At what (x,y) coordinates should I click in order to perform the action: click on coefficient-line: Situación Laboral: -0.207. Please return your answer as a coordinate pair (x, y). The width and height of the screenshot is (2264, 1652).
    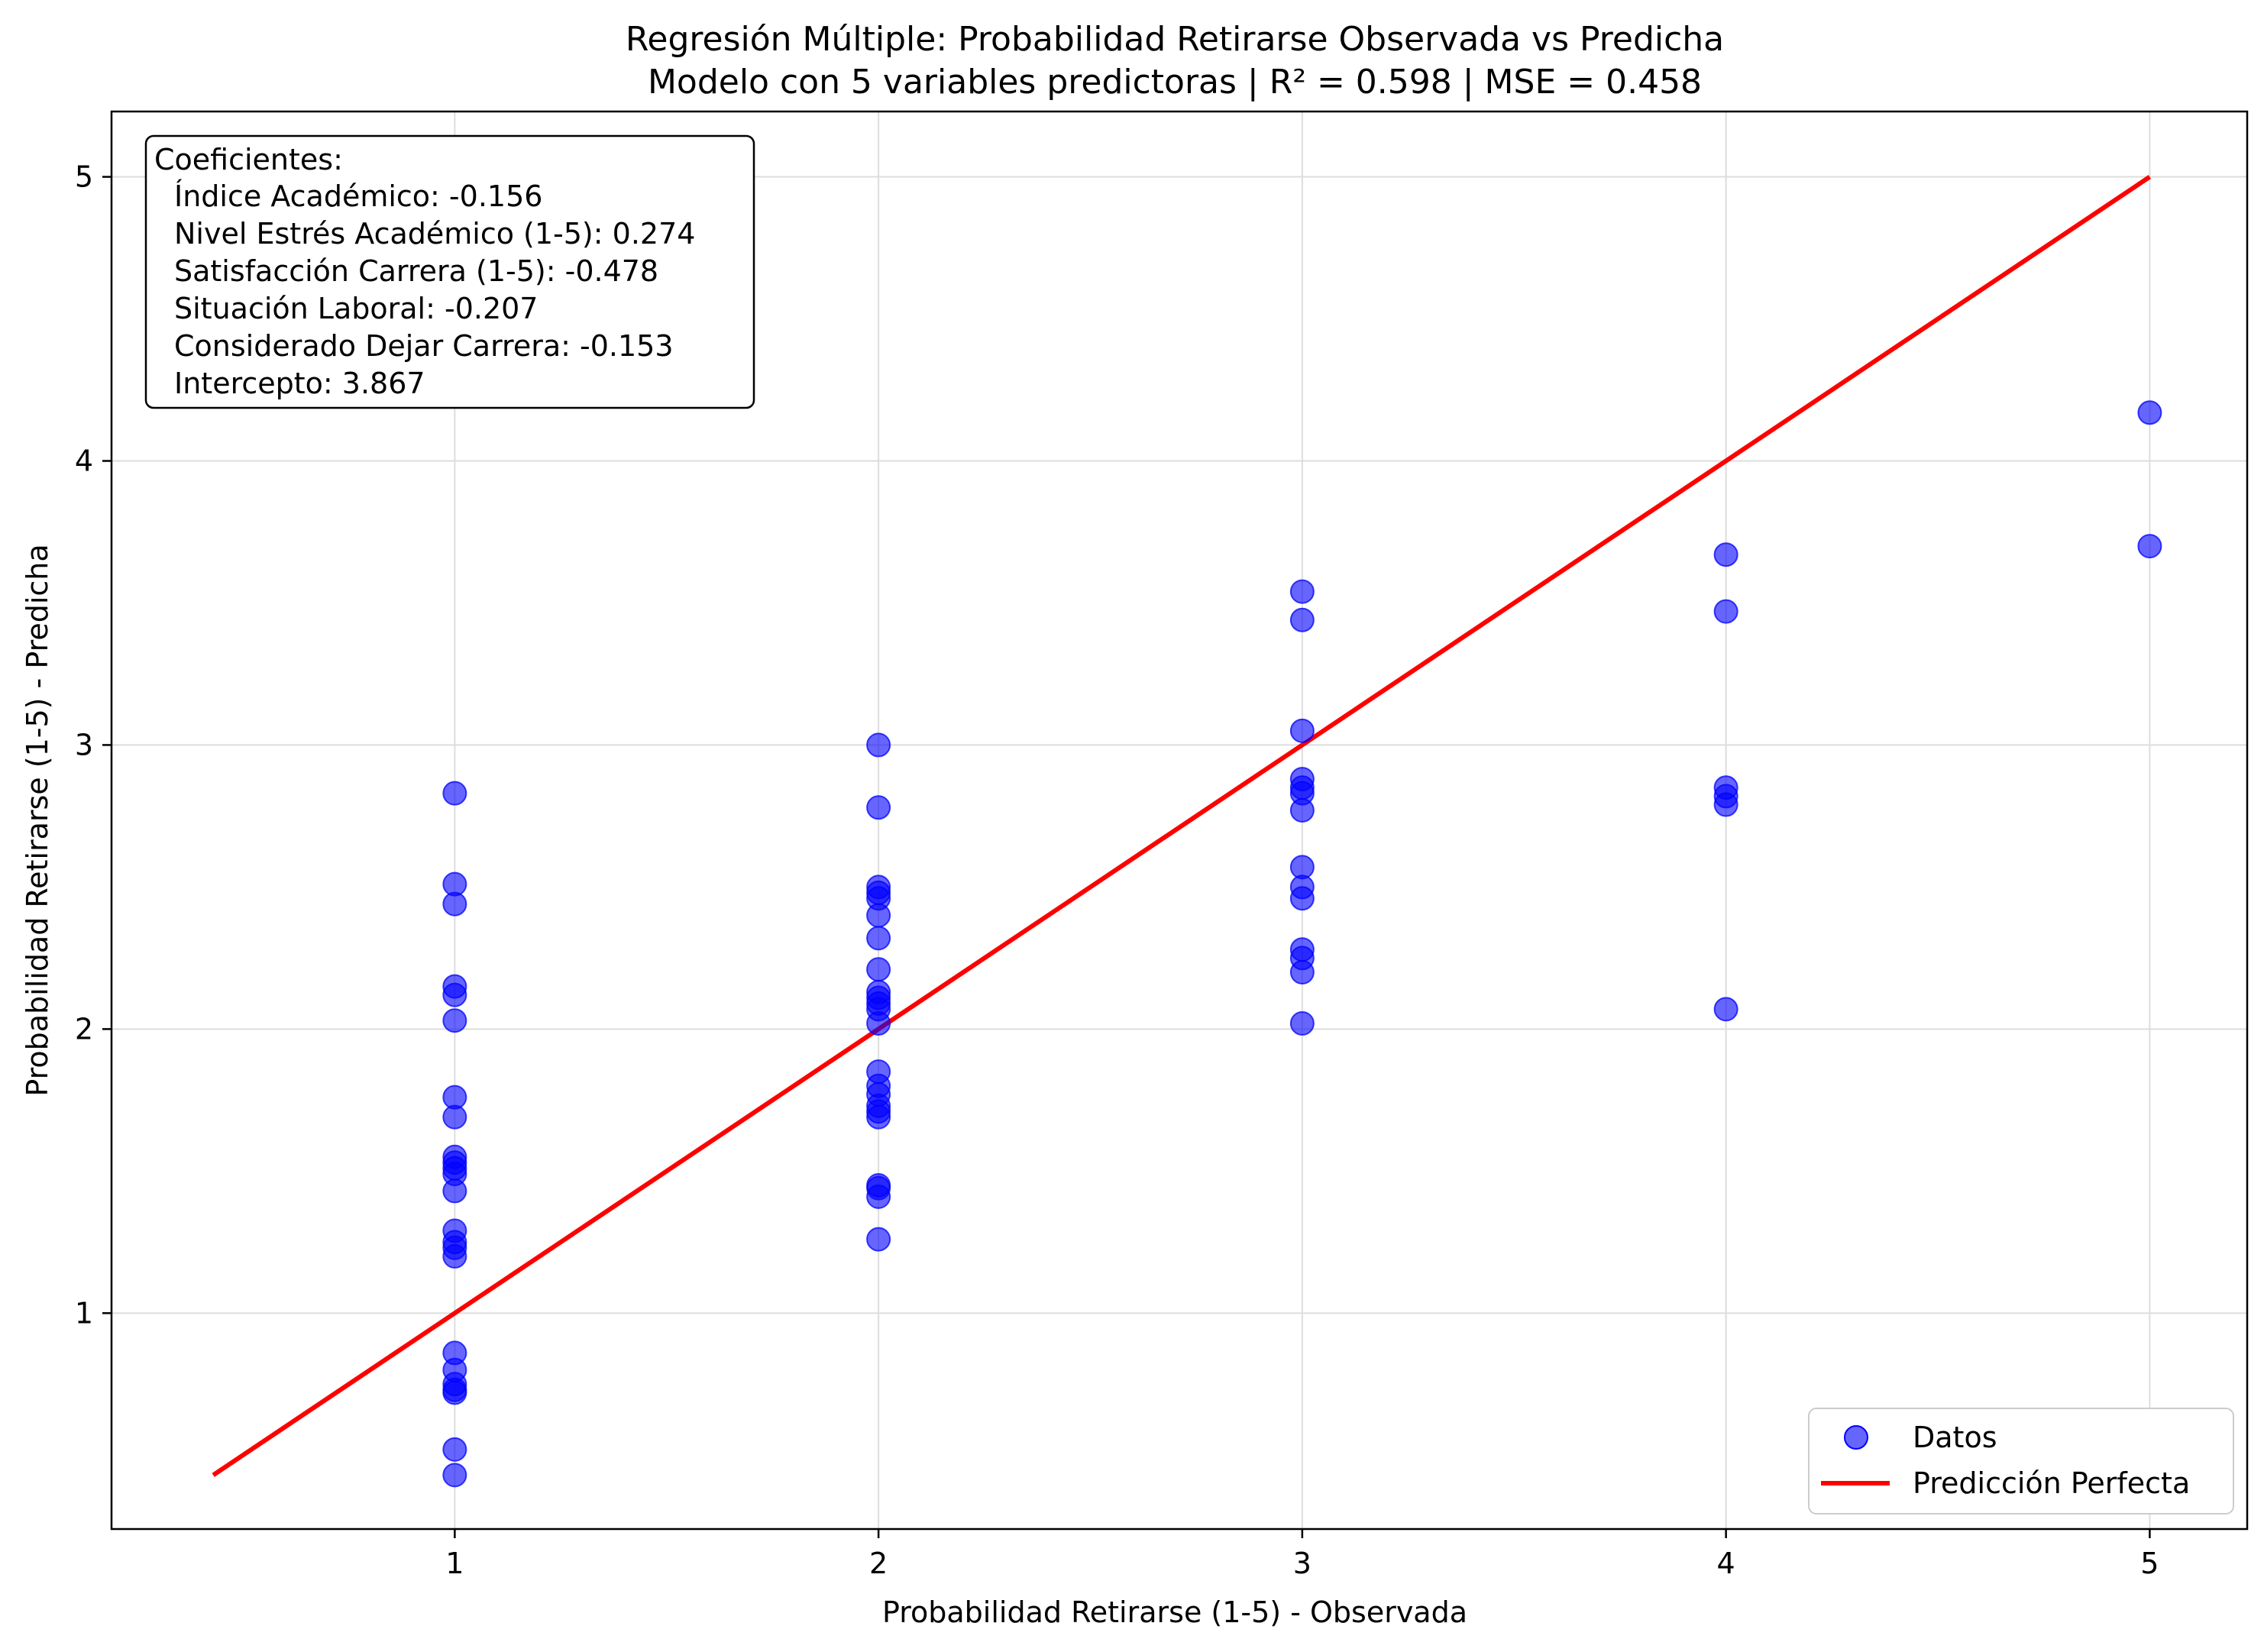
    Looking at the image, I should click on (356, 308).